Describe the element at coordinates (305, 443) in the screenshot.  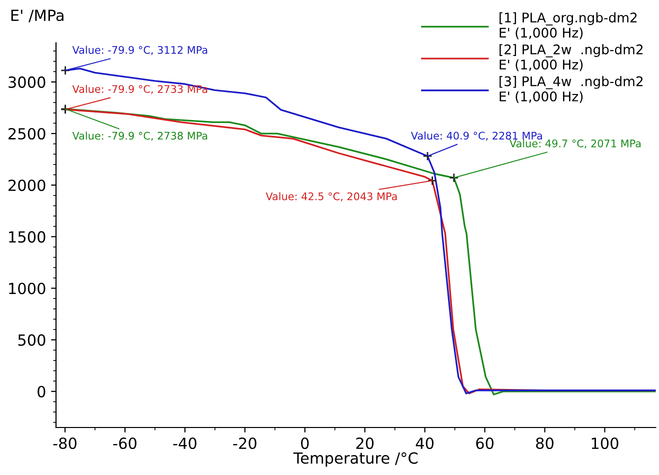
I see `x-tick-label: 0` at that location.